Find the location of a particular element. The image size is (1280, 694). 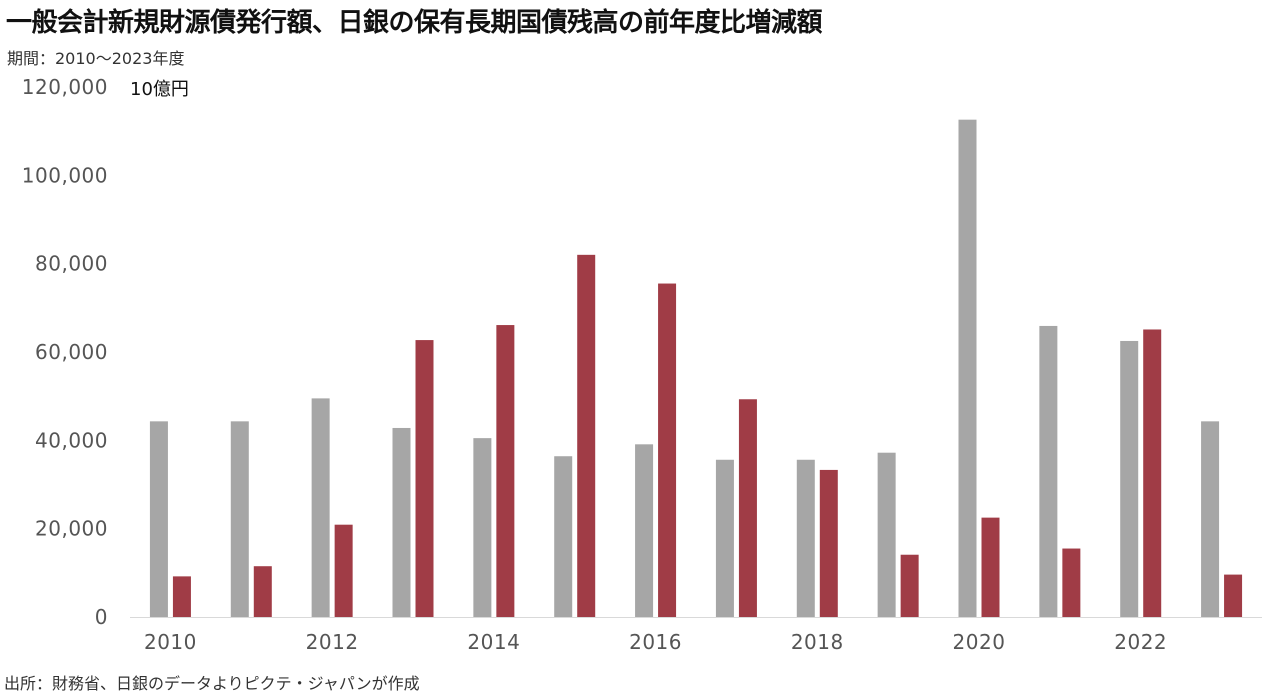

y-tick-label: 20,000 is located at coordinates (71, 529).